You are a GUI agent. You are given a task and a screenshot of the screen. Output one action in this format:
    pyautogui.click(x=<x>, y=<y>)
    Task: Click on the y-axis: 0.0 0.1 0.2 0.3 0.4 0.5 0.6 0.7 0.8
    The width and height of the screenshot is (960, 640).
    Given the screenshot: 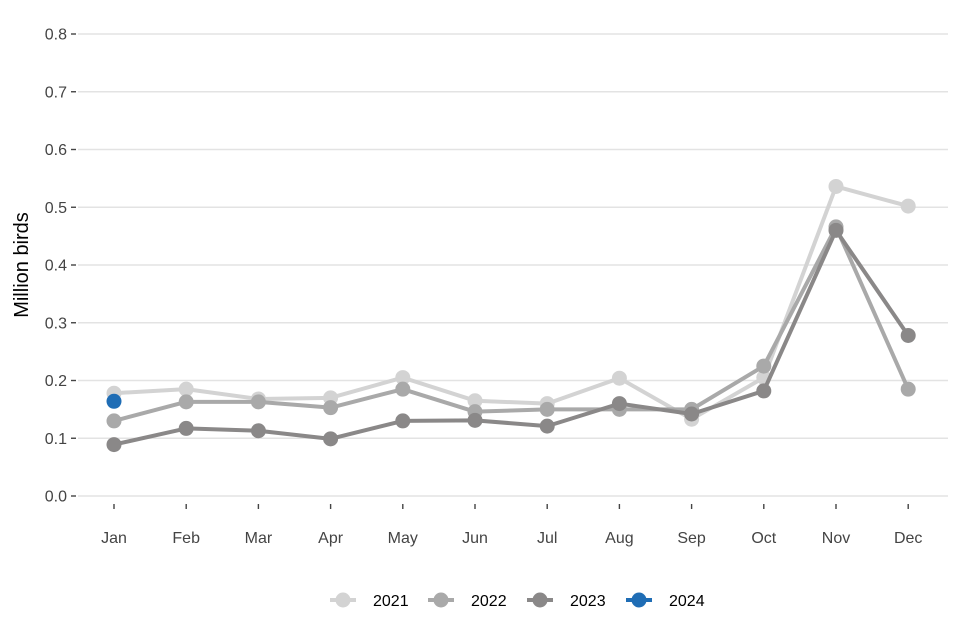 What is the action you would take?
    pyautogui.click(x=60, y=266)
    